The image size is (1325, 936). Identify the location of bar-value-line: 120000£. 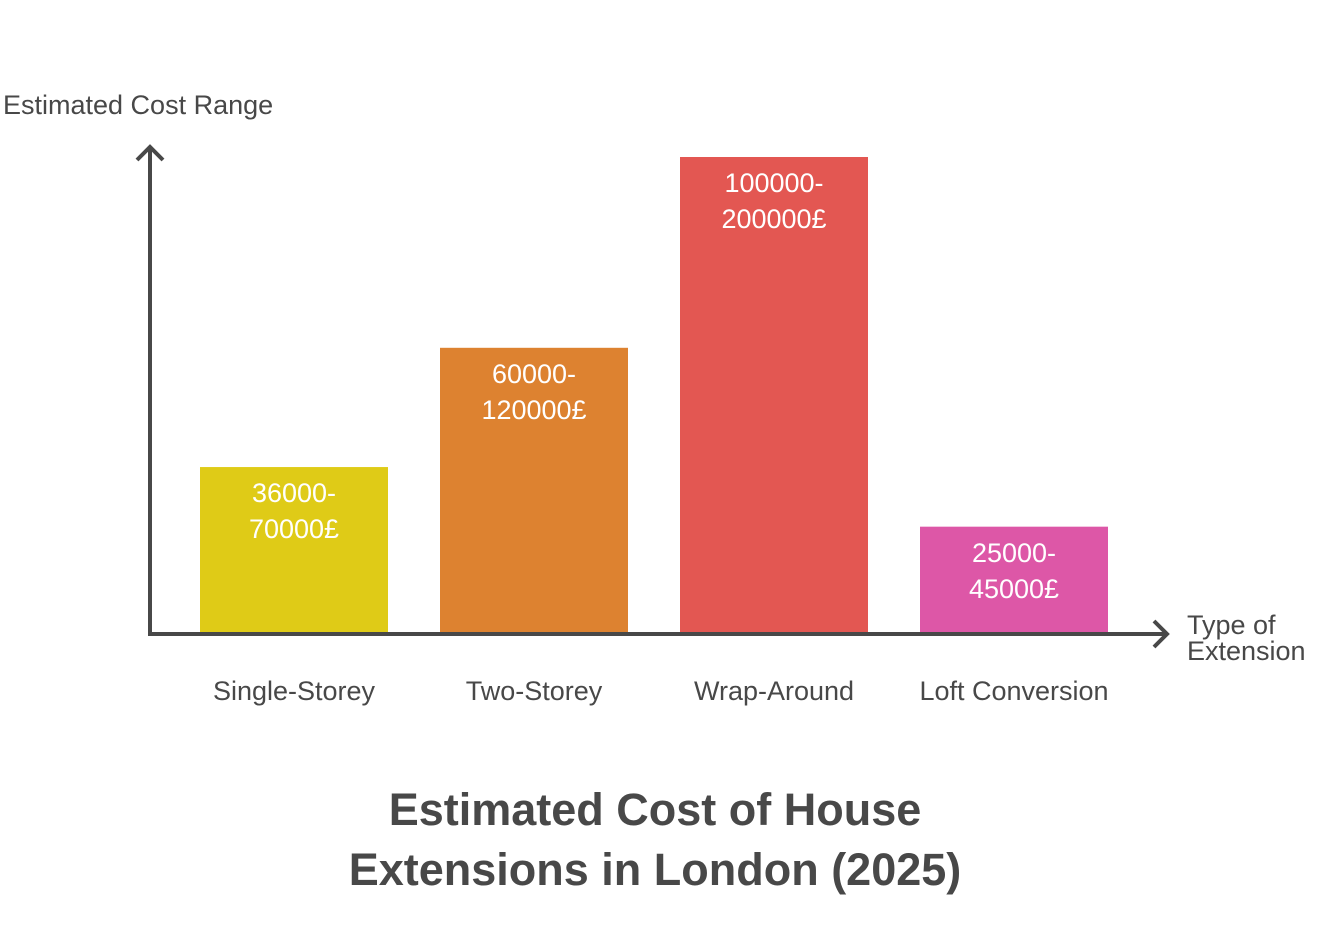
(534, 409).